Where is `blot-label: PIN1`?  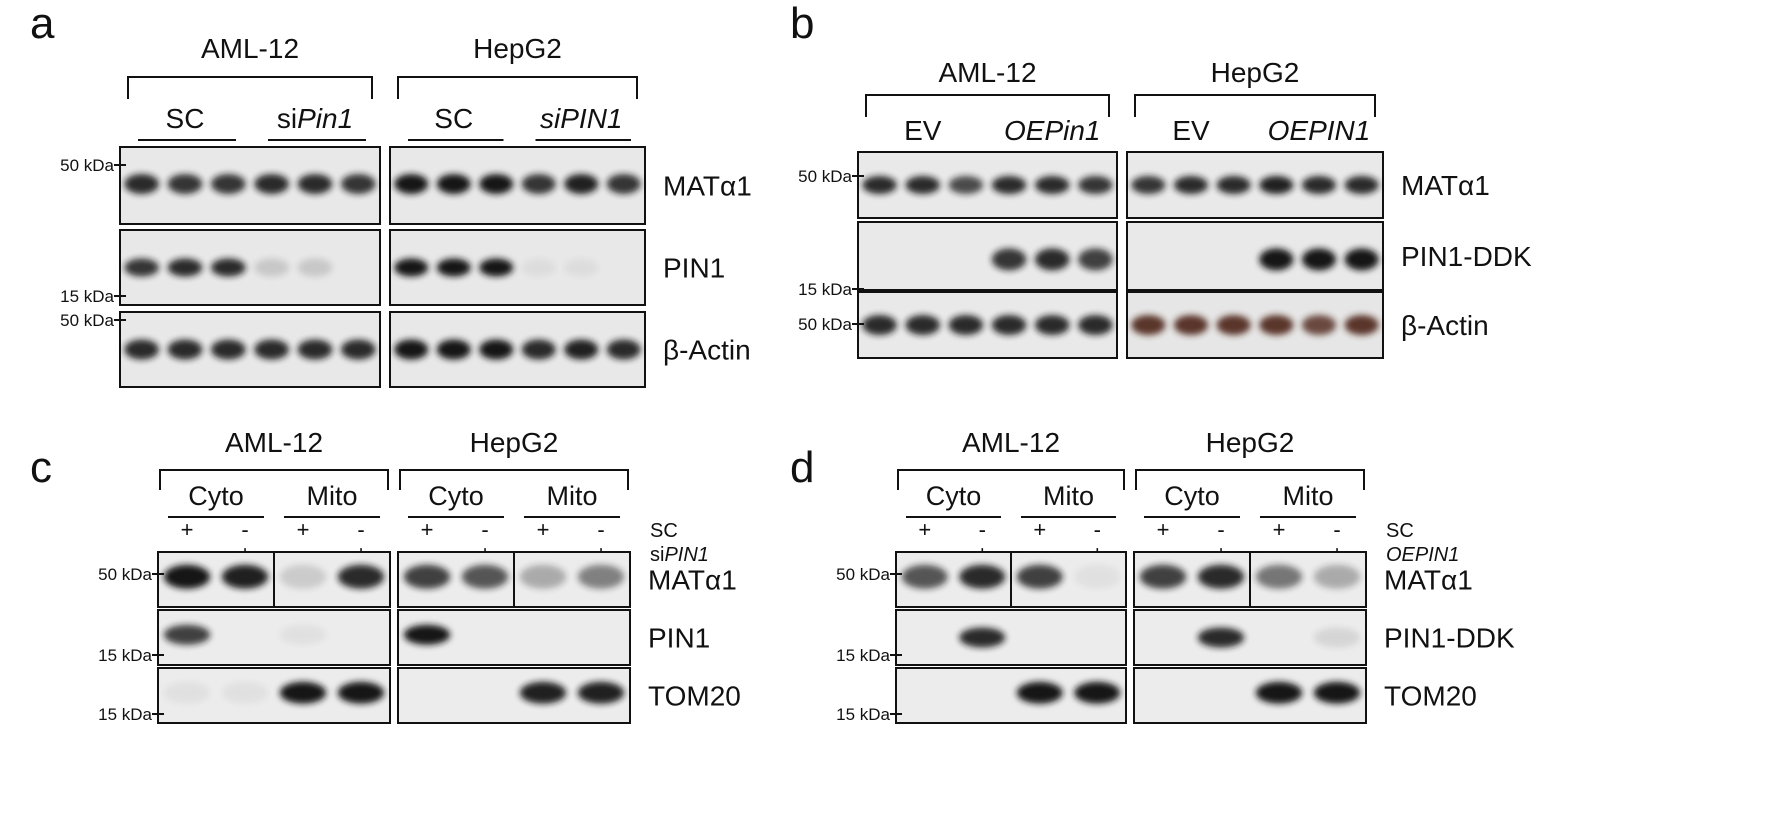 blot-label: PIN1 is located at coordinates (679, 638).